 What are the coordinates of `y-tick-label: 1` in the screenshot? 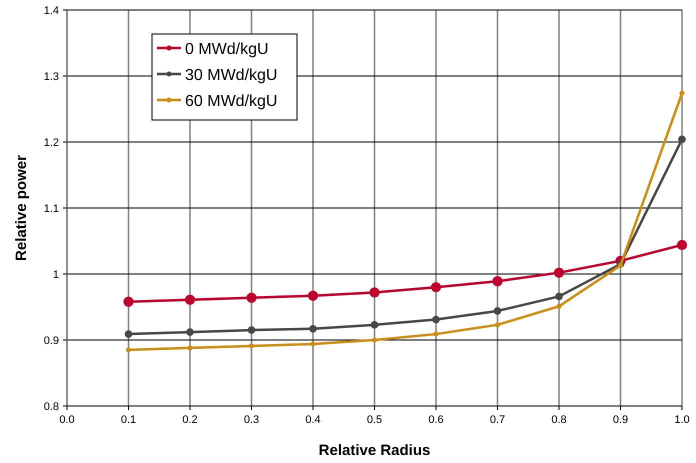 It's located at (55, 275).